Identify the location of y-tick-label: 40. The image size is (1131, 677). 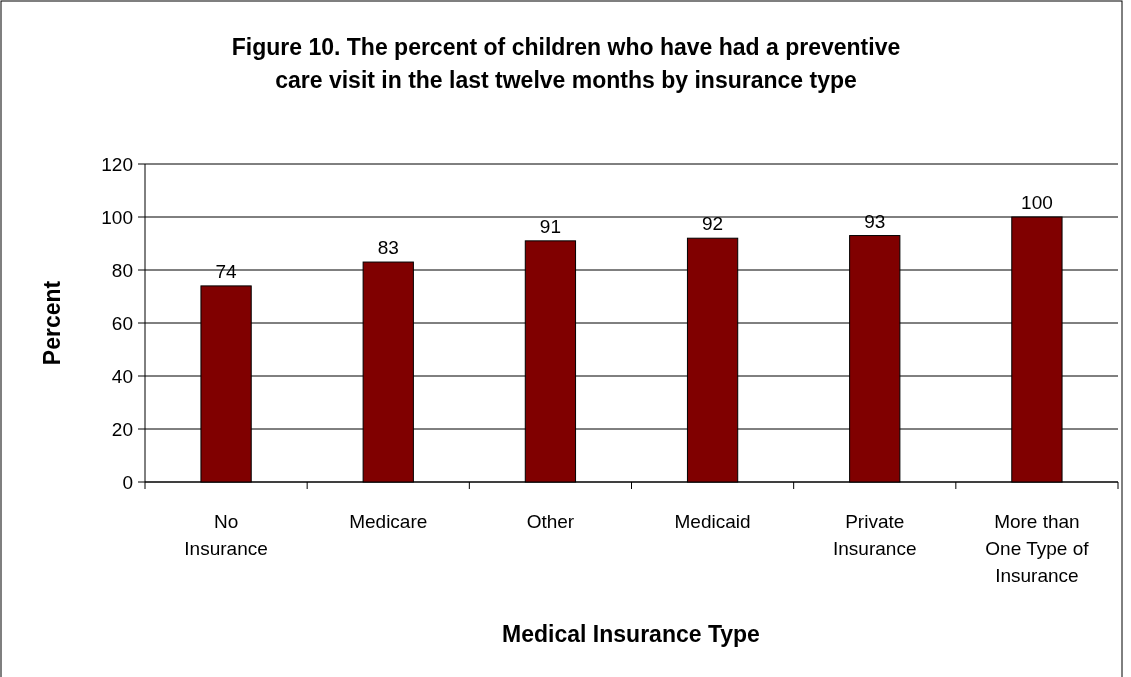
(122, 376).